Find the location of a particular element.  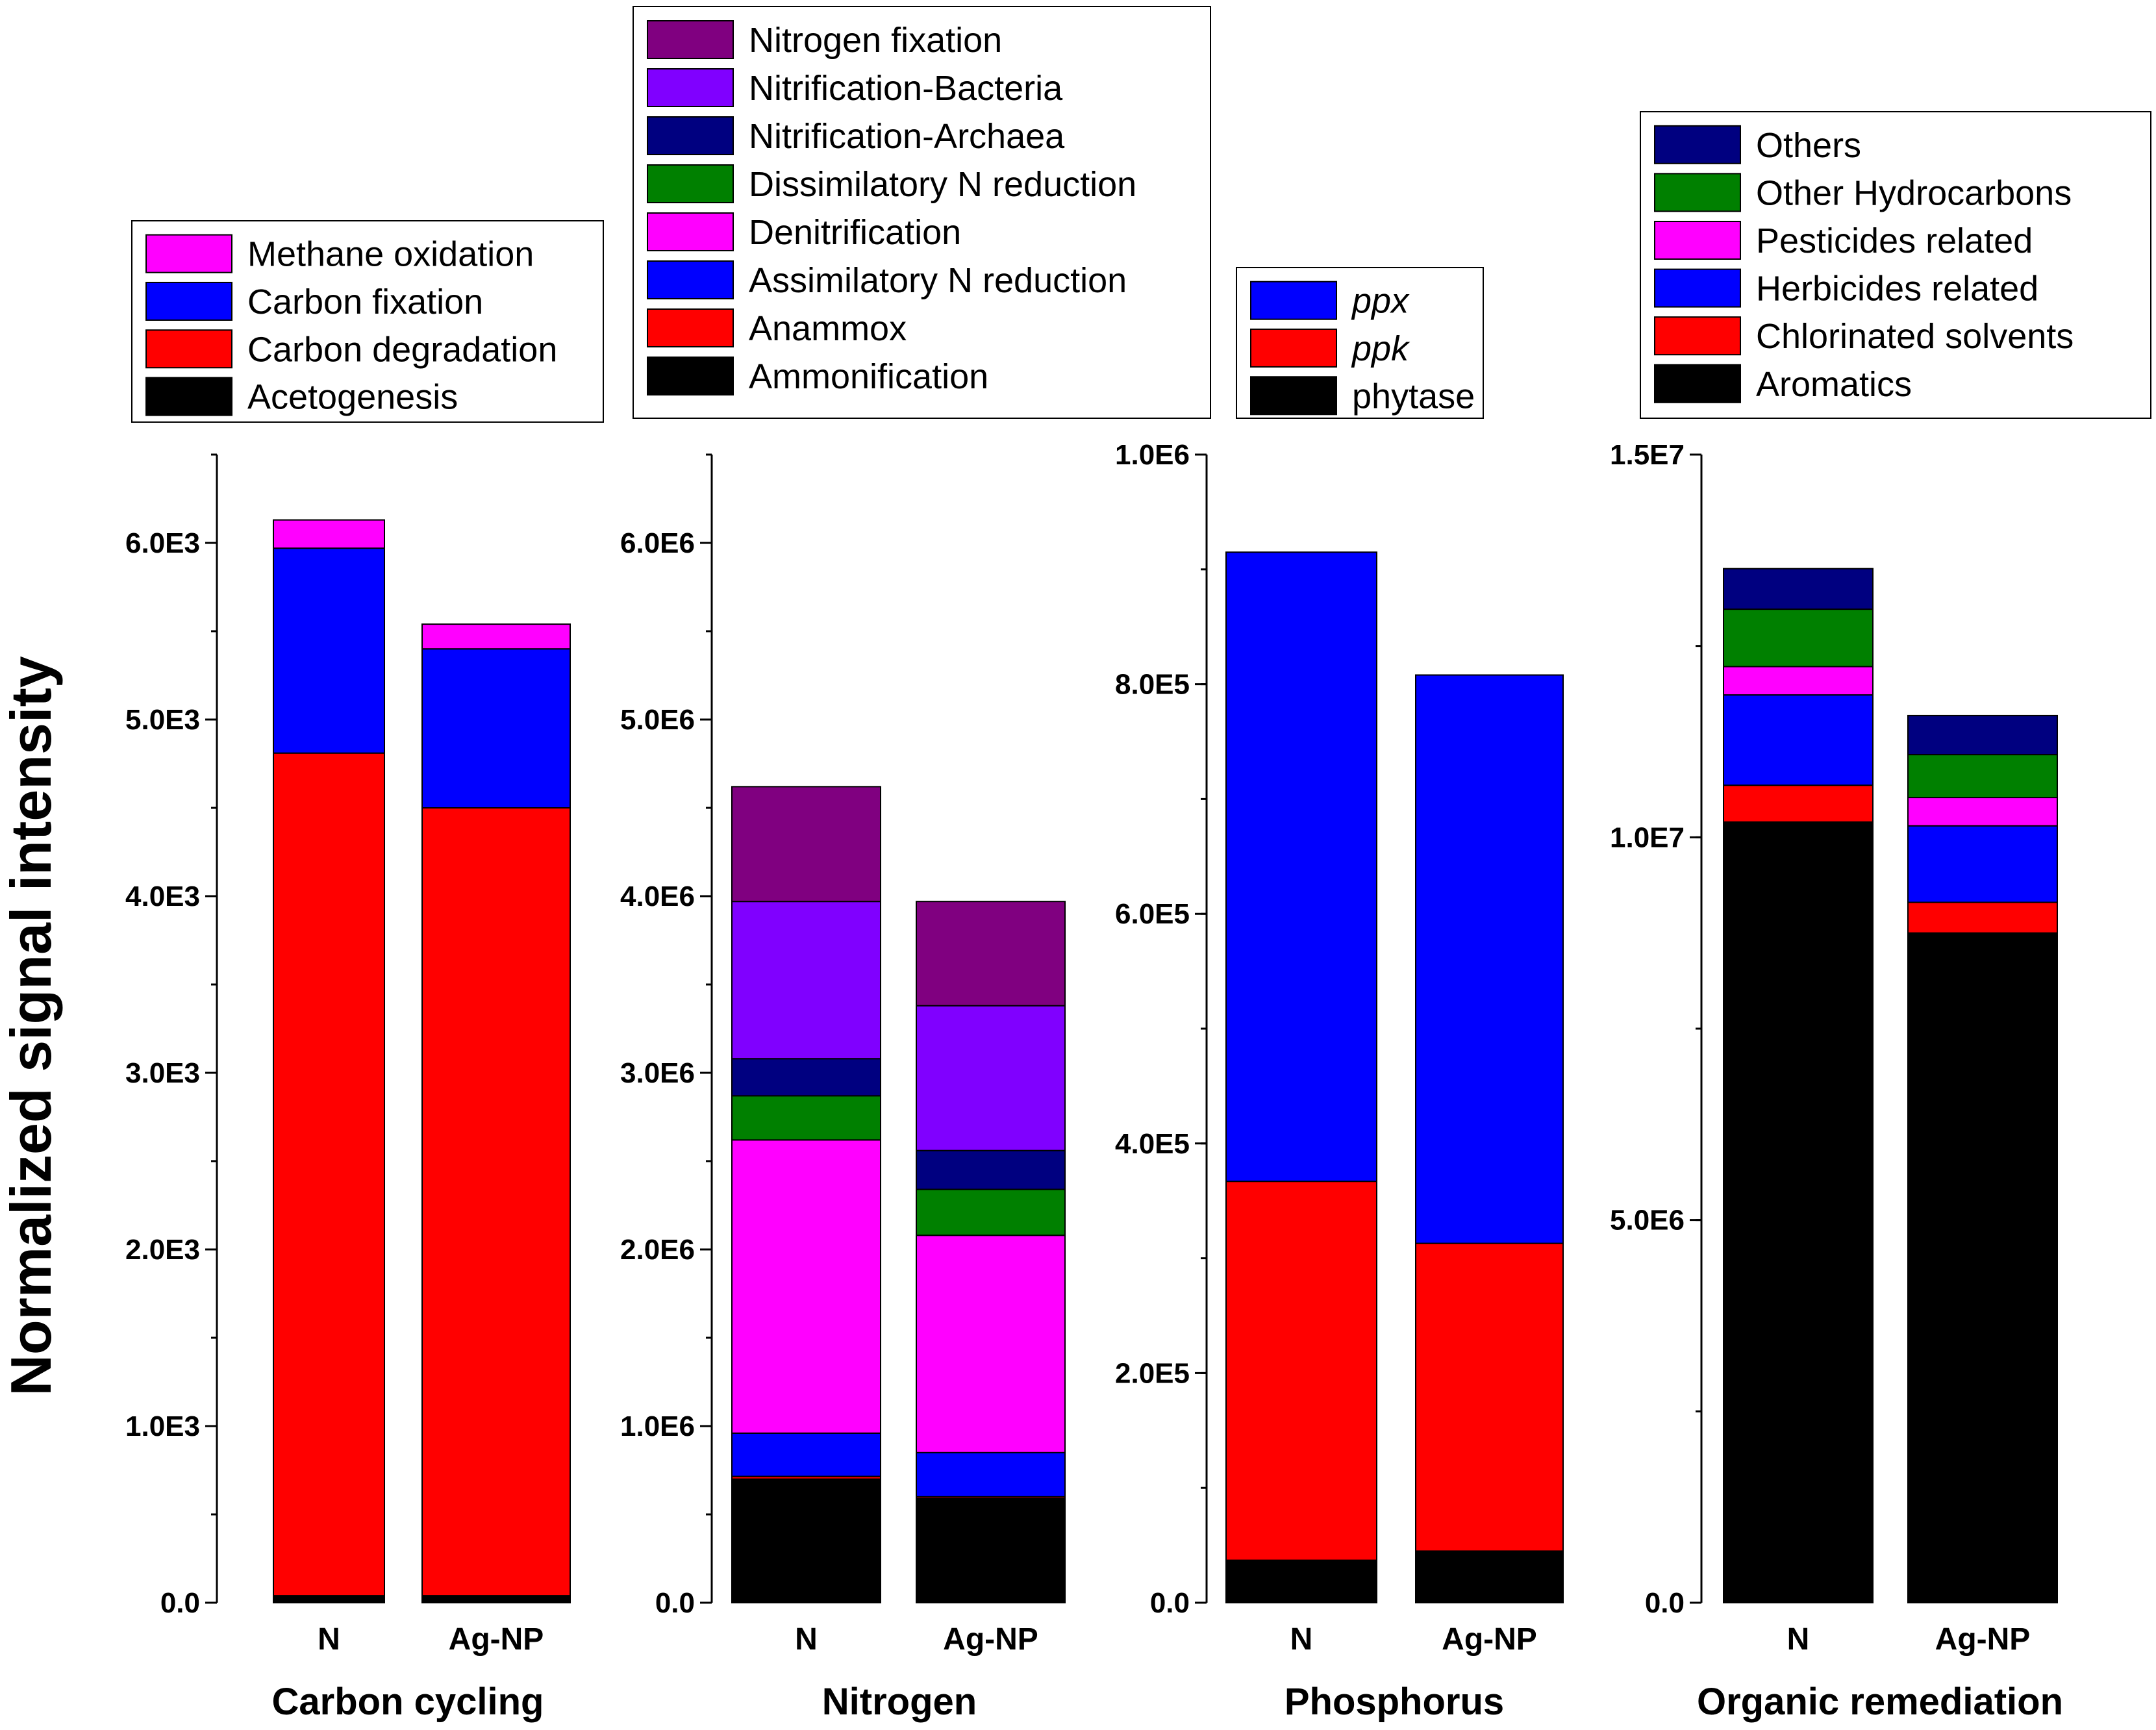

bar-segment-acetogenesis-n is located at coordinates (329, 1599).